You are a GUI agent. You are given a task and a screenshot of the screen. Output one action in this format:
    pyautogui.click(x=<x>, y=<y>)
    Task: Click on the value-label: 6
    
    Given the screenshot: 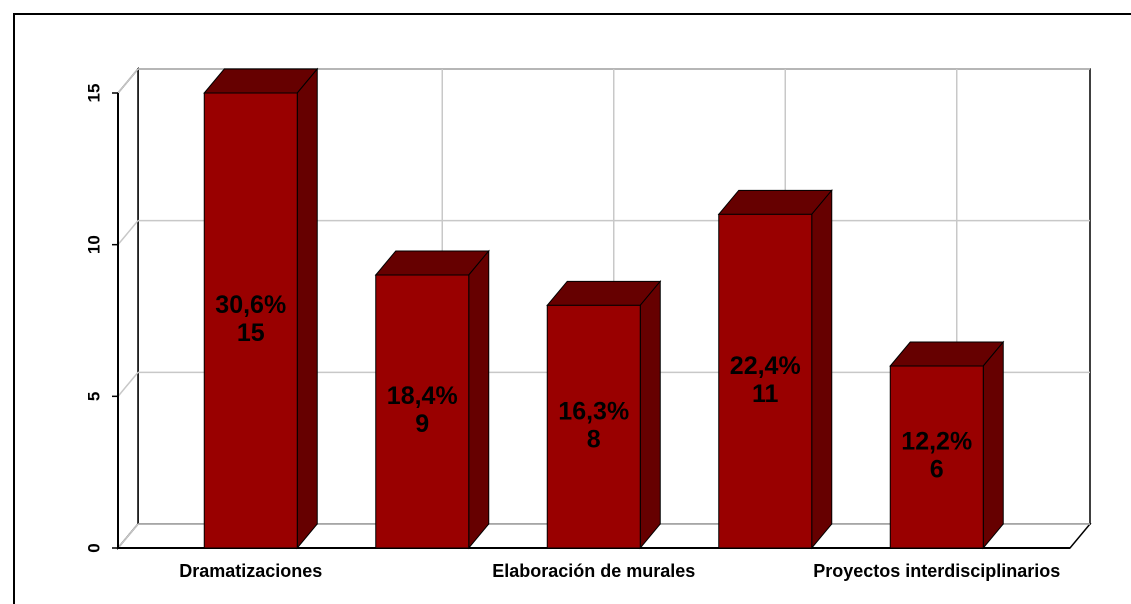 What is the action you would take?
    pyautogui.click(x=937, y=470)
    